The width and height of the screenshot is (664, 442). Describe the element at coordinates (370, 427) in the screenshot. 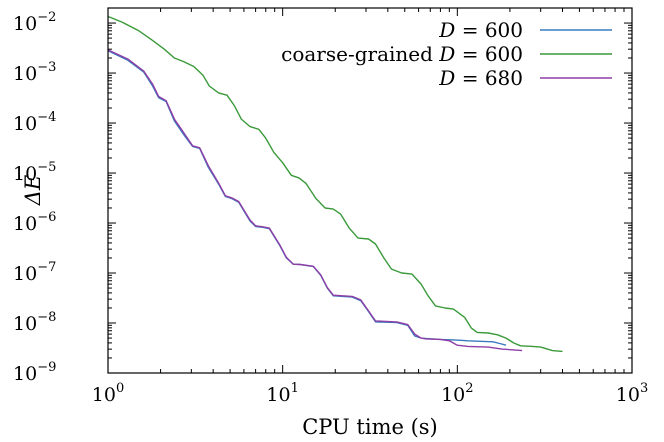

I see `x-axis-label: CPU time (s)` at that location.